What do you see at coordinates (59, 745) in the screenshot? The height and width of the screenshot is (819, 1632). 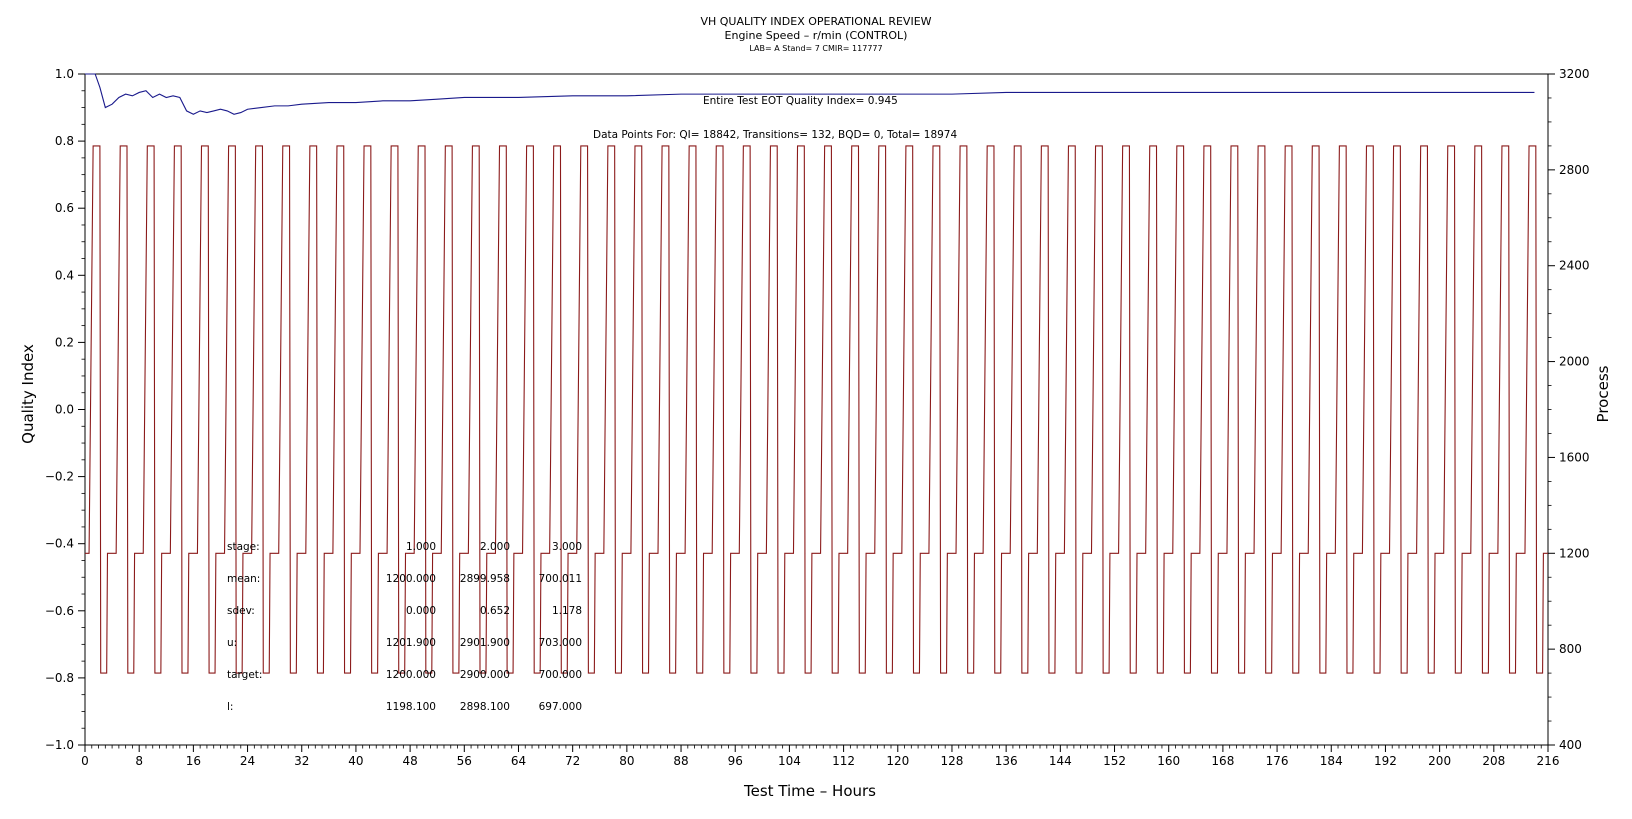 I see `y-left-tick-label: −1.0` at bounding box center [59, 745].